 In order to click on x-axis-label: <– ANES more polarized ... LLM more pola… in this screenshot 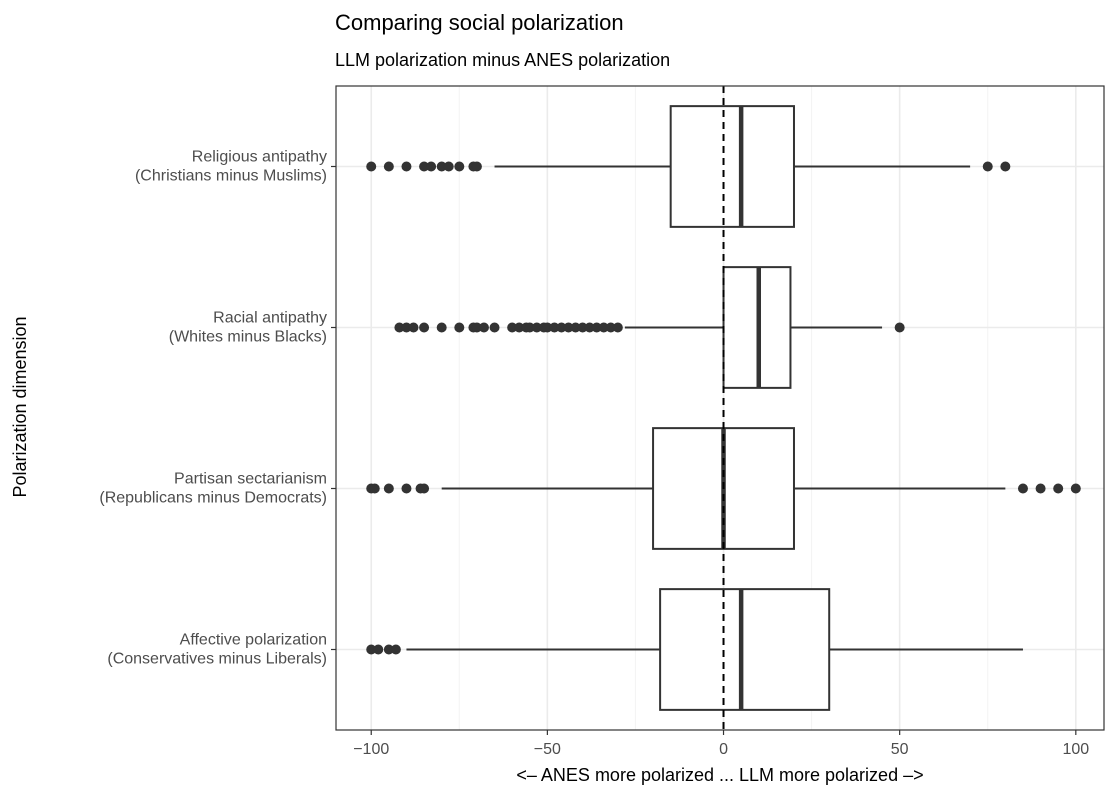, I will do `click(719, 775)`.